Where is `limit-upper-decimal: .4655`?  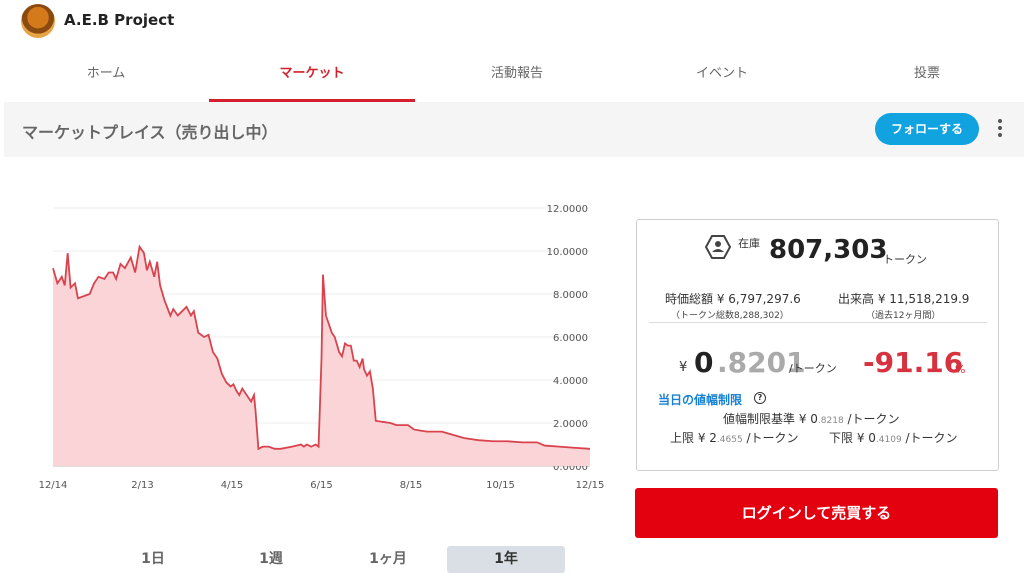
limit-upper-decimal: .4655 is located at coordinates (729, 440).